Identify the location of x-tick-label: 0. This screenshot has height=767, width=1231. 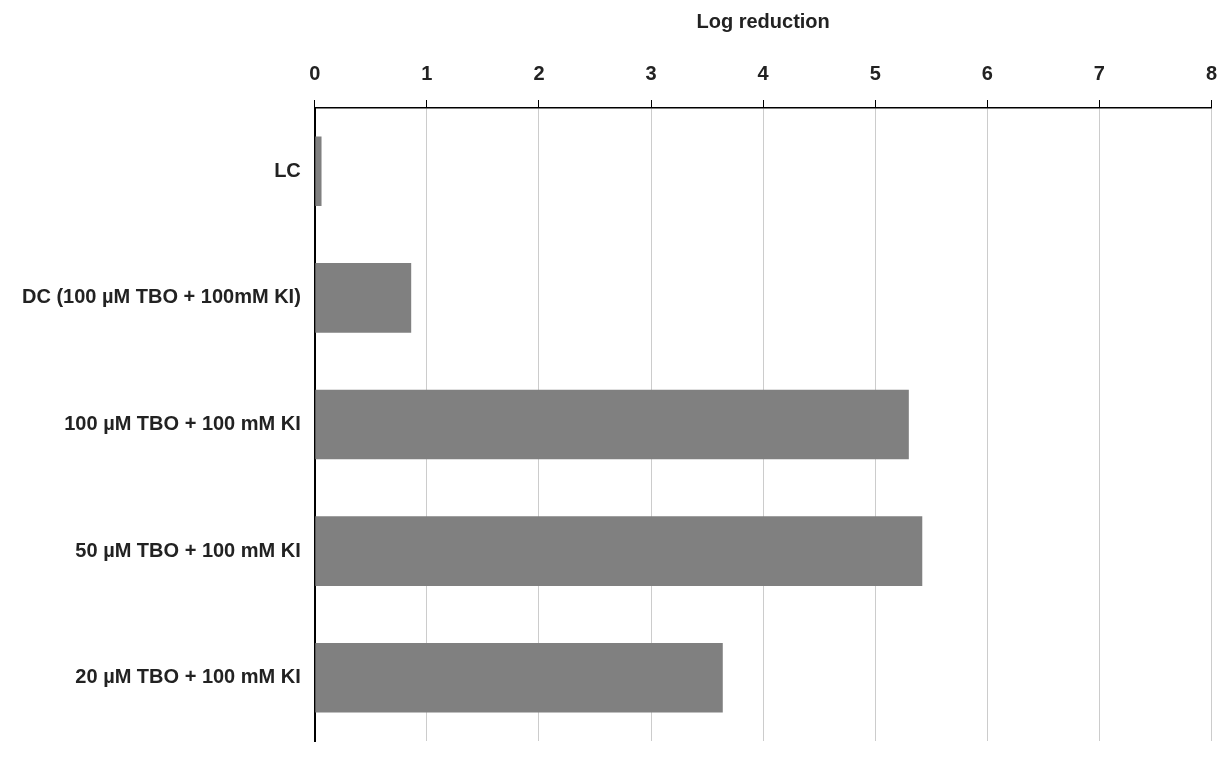
(315, 72).